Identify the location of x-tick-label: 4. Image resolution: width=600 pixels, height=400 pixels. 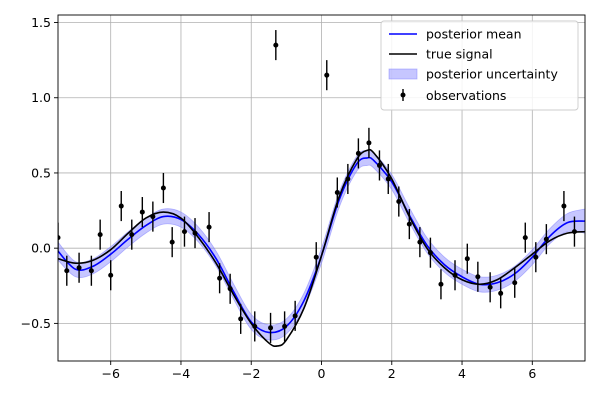
(462, 373).